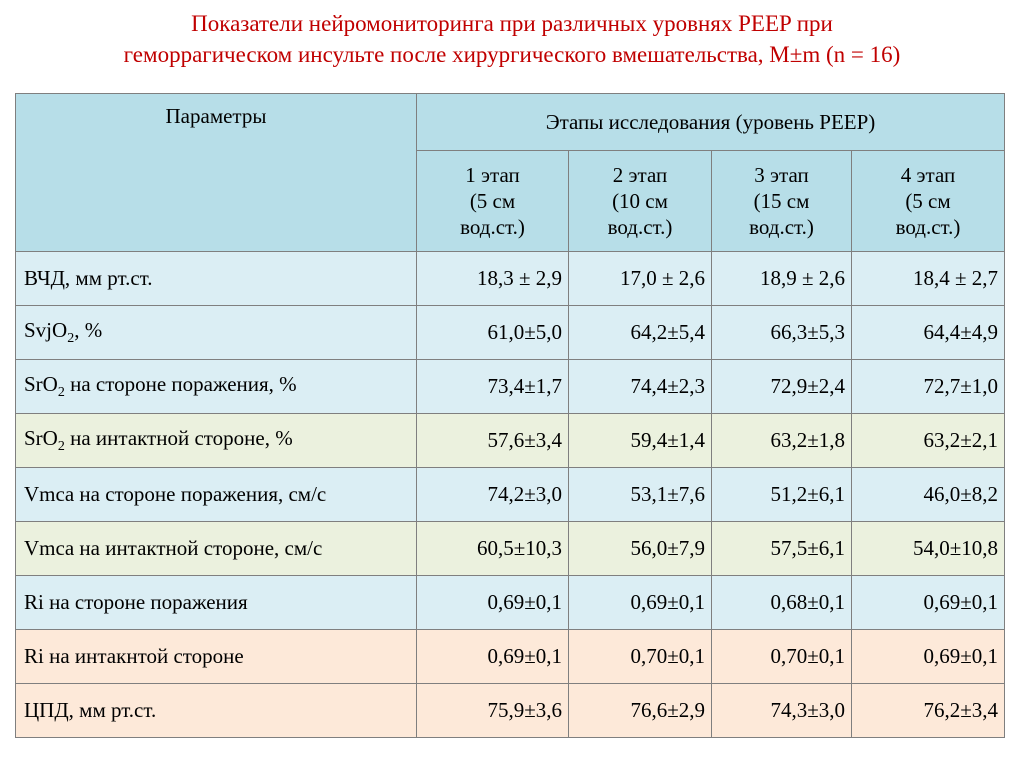 The height and width of the screenshot is (768, 1024). I want to click on value-stage-3: 51,2±6,1, so click(781, 494).